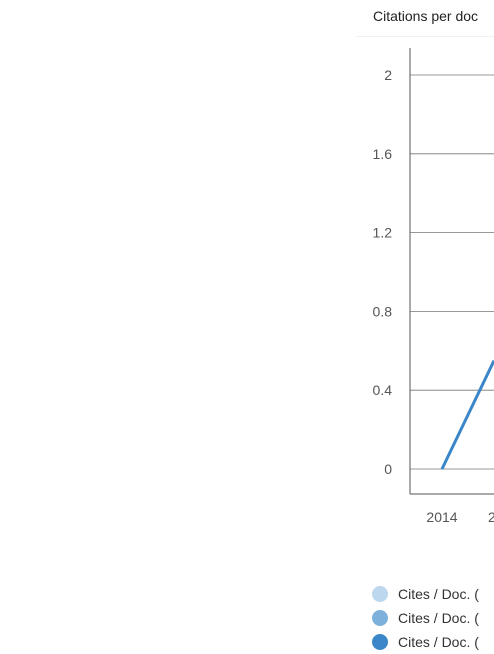 Image resolution: width=494 pixels, height=654 pixels. Describe the element at coordinates (383, 233) in the screenshot. I see `y-tick-label: 1.2` at that location.